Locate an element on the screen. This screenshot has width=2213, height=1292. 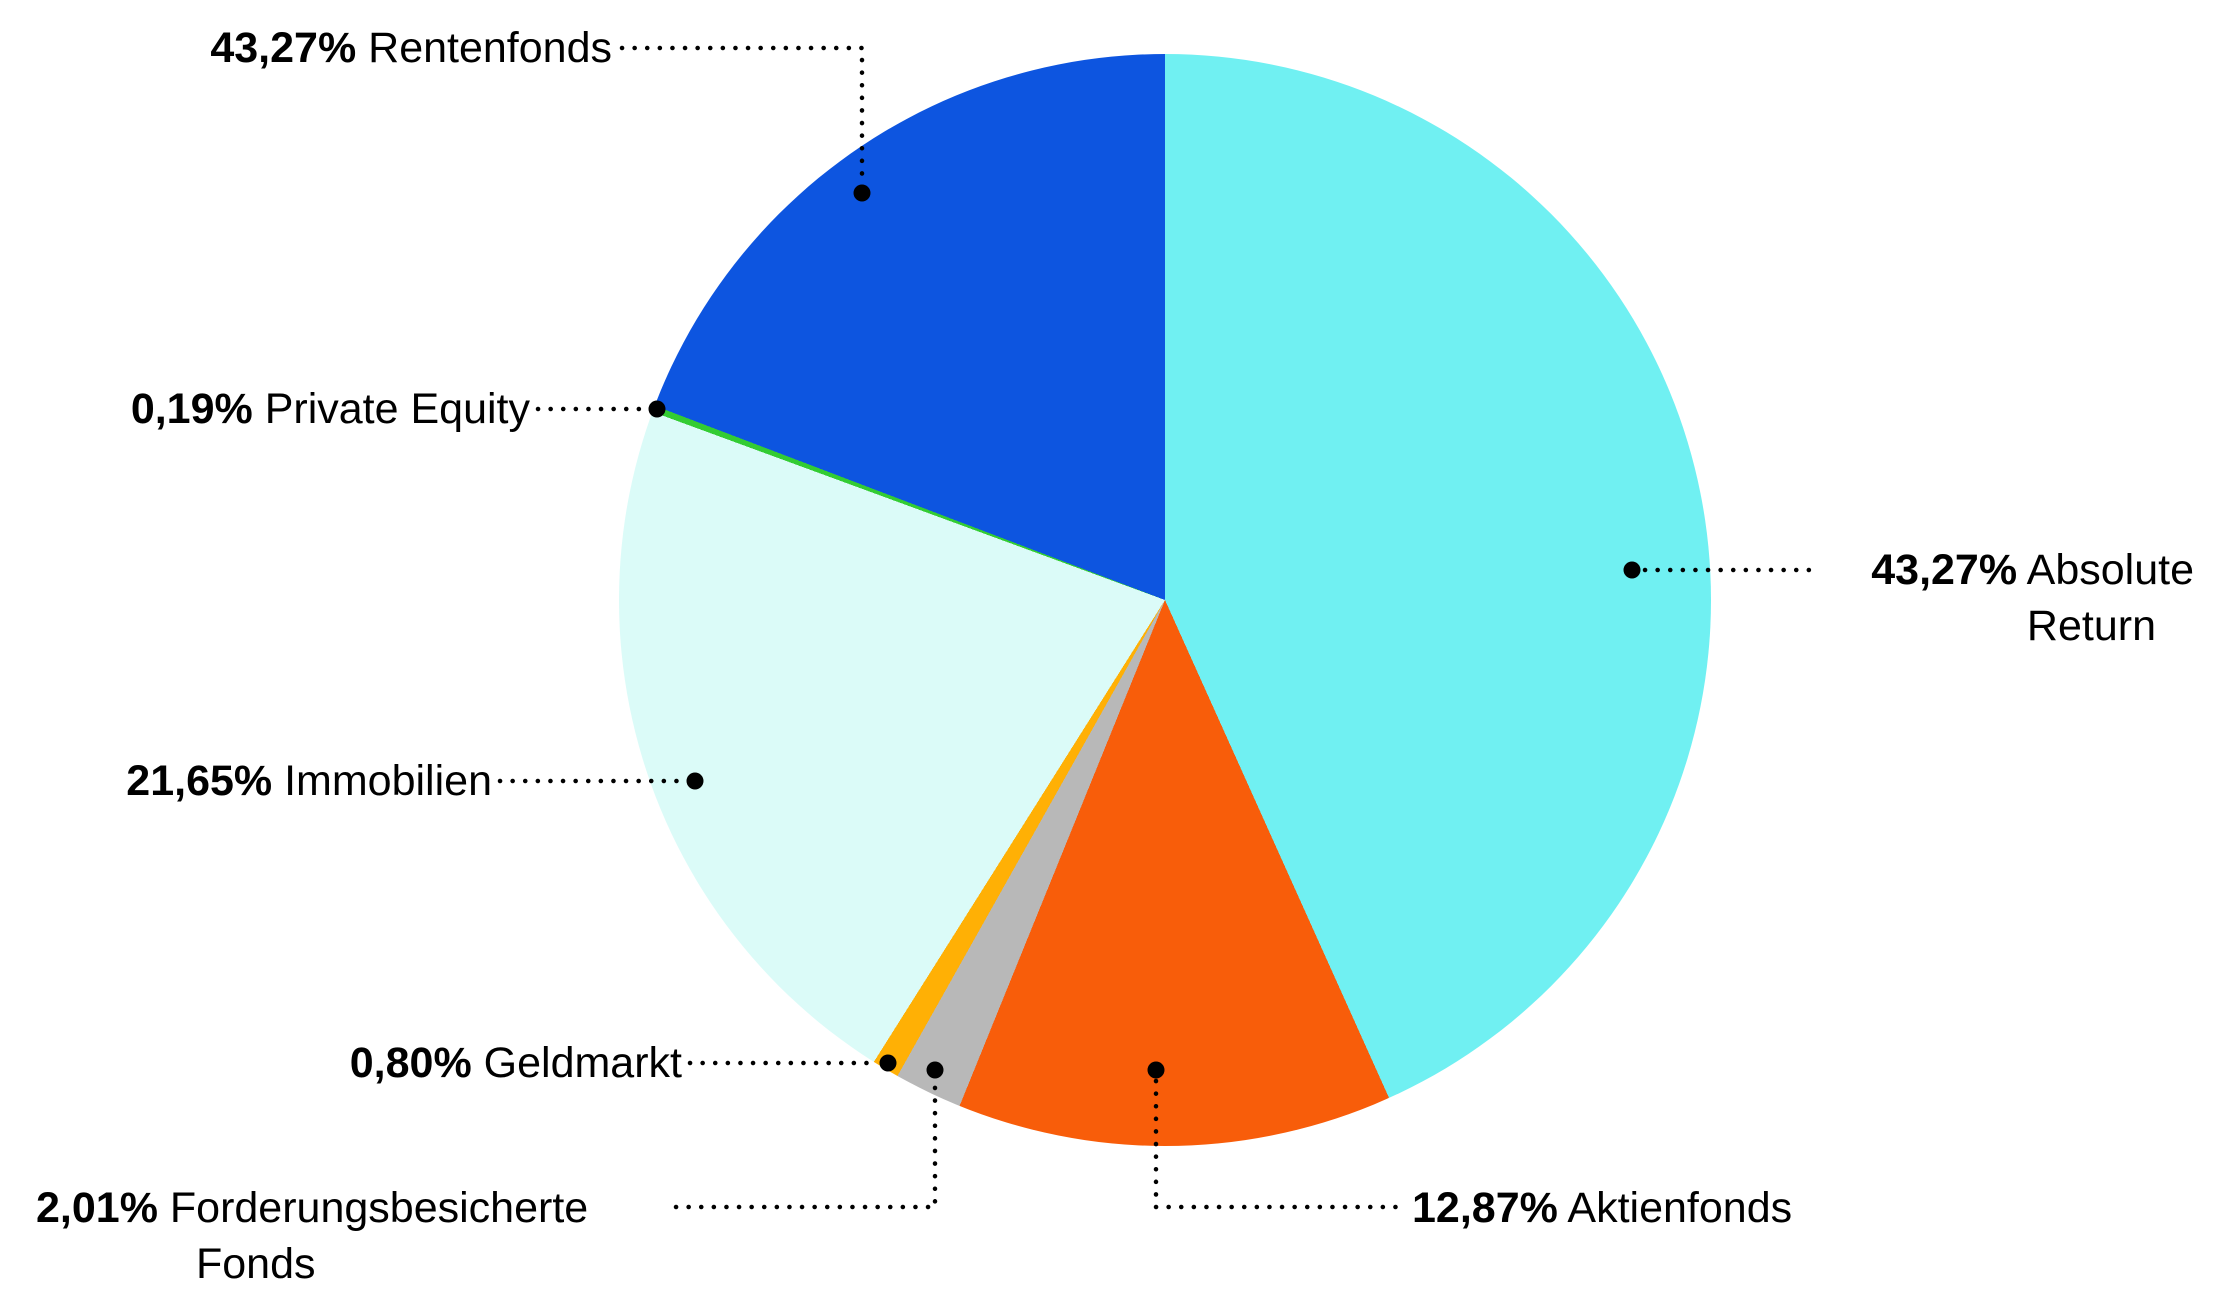
label-geldmarkt: 0,80% Geldmarkt is located at coordinates (466, 1063).